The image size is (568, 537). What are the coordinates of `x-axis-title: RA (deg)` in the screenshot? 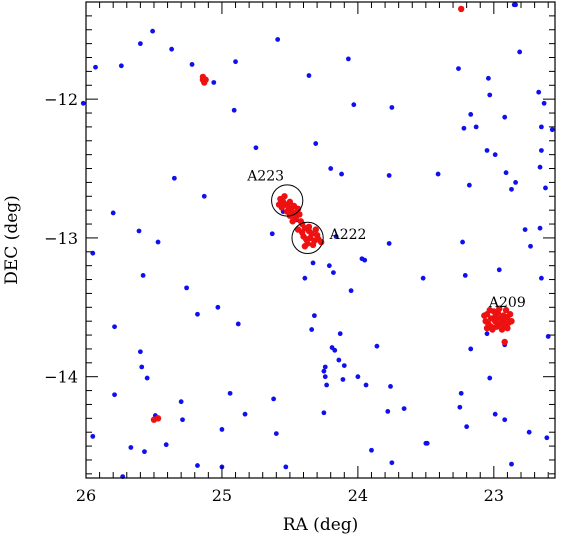 It's located at (321, 525).